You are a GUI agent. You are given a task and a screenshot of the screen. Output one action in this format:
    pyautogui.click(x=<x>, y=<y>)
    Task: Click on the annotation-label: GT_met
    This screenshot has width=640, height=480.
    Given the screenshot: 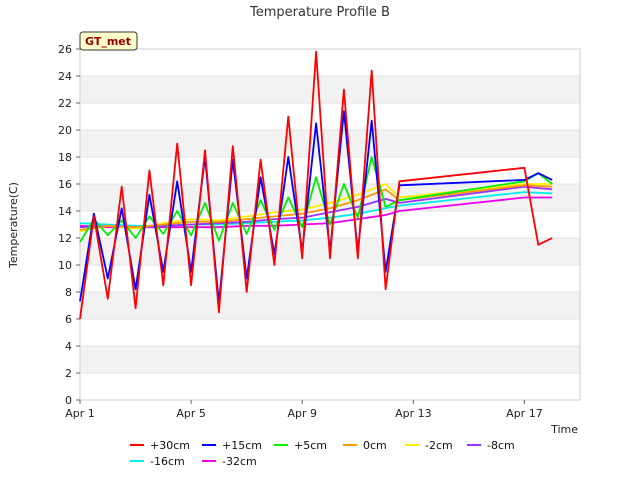 What is the action you would take?
    pyautogui.click(x=108, y=41)
    